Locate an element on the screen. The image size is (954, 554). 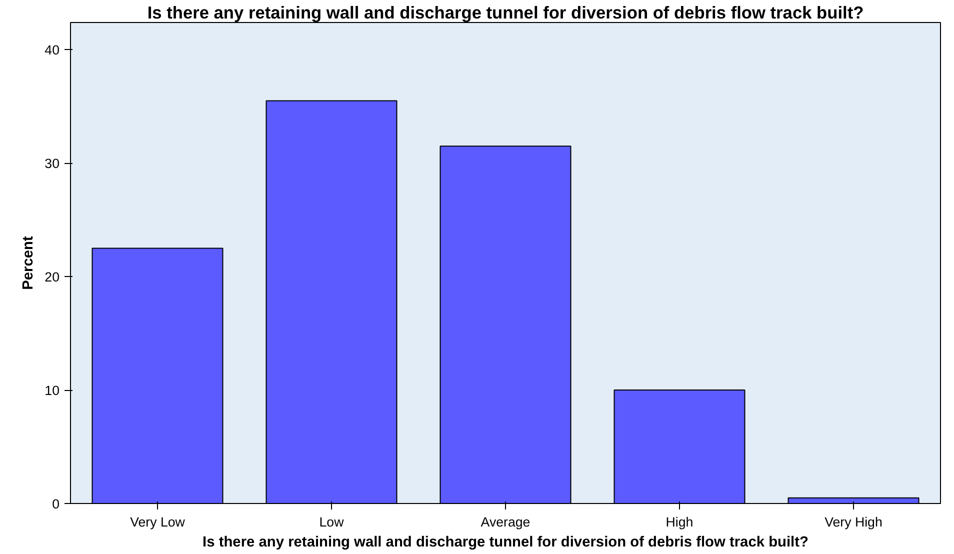
x-tick-label: Very High is located at coordinates (853, 522).